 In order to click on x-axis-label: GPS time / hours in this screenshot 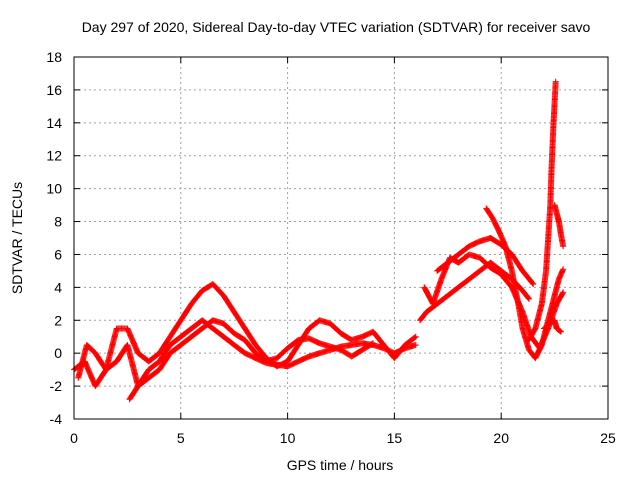, I will do `click(340, 465)`.